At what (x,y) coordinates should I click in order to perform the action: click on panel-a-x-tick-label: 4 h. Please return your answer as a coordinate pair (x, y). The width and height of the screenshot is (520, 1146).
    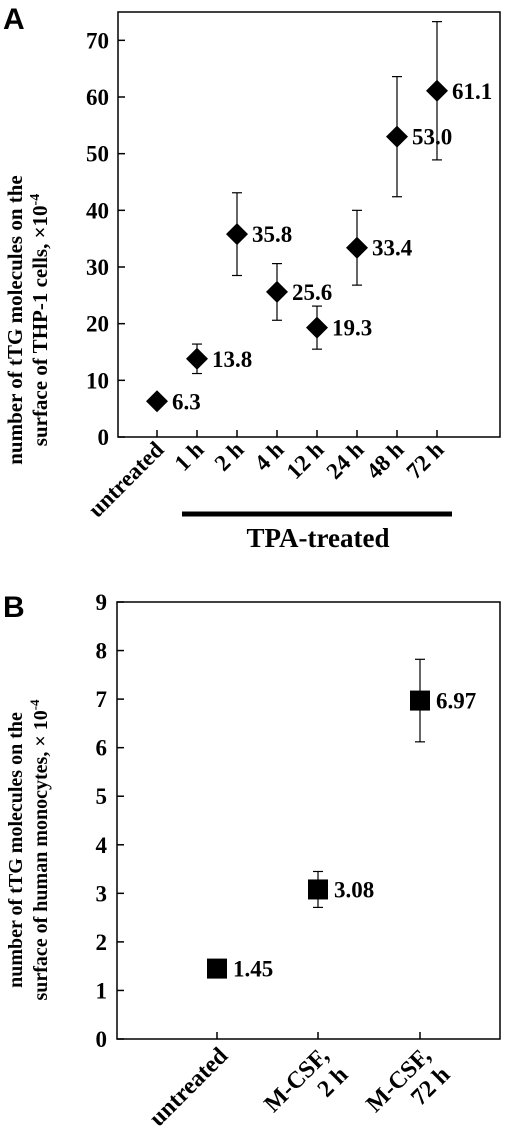
    Looking at the image, I should click on (269, 456).